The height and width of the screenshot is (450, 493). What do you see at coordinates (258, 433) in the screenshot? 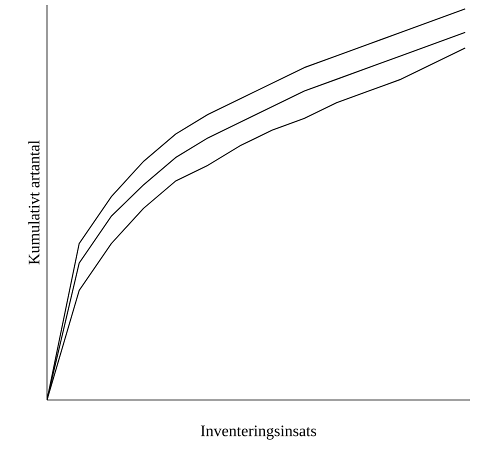
I see `x-axis-title: Inventeringsinsats` at bounding box center [258, 433].